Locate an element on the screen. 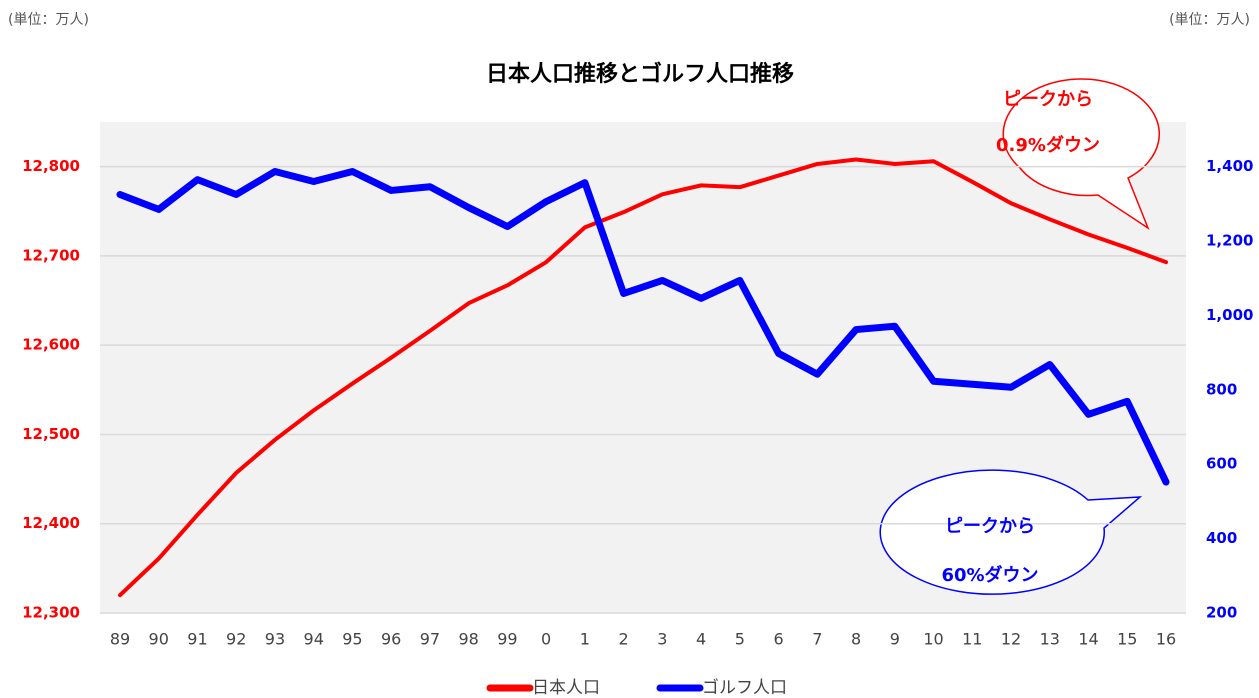 The width and height of the screenshot is (1259, 698). x-tick-label: 14 is located at coordinates (1088, 639).